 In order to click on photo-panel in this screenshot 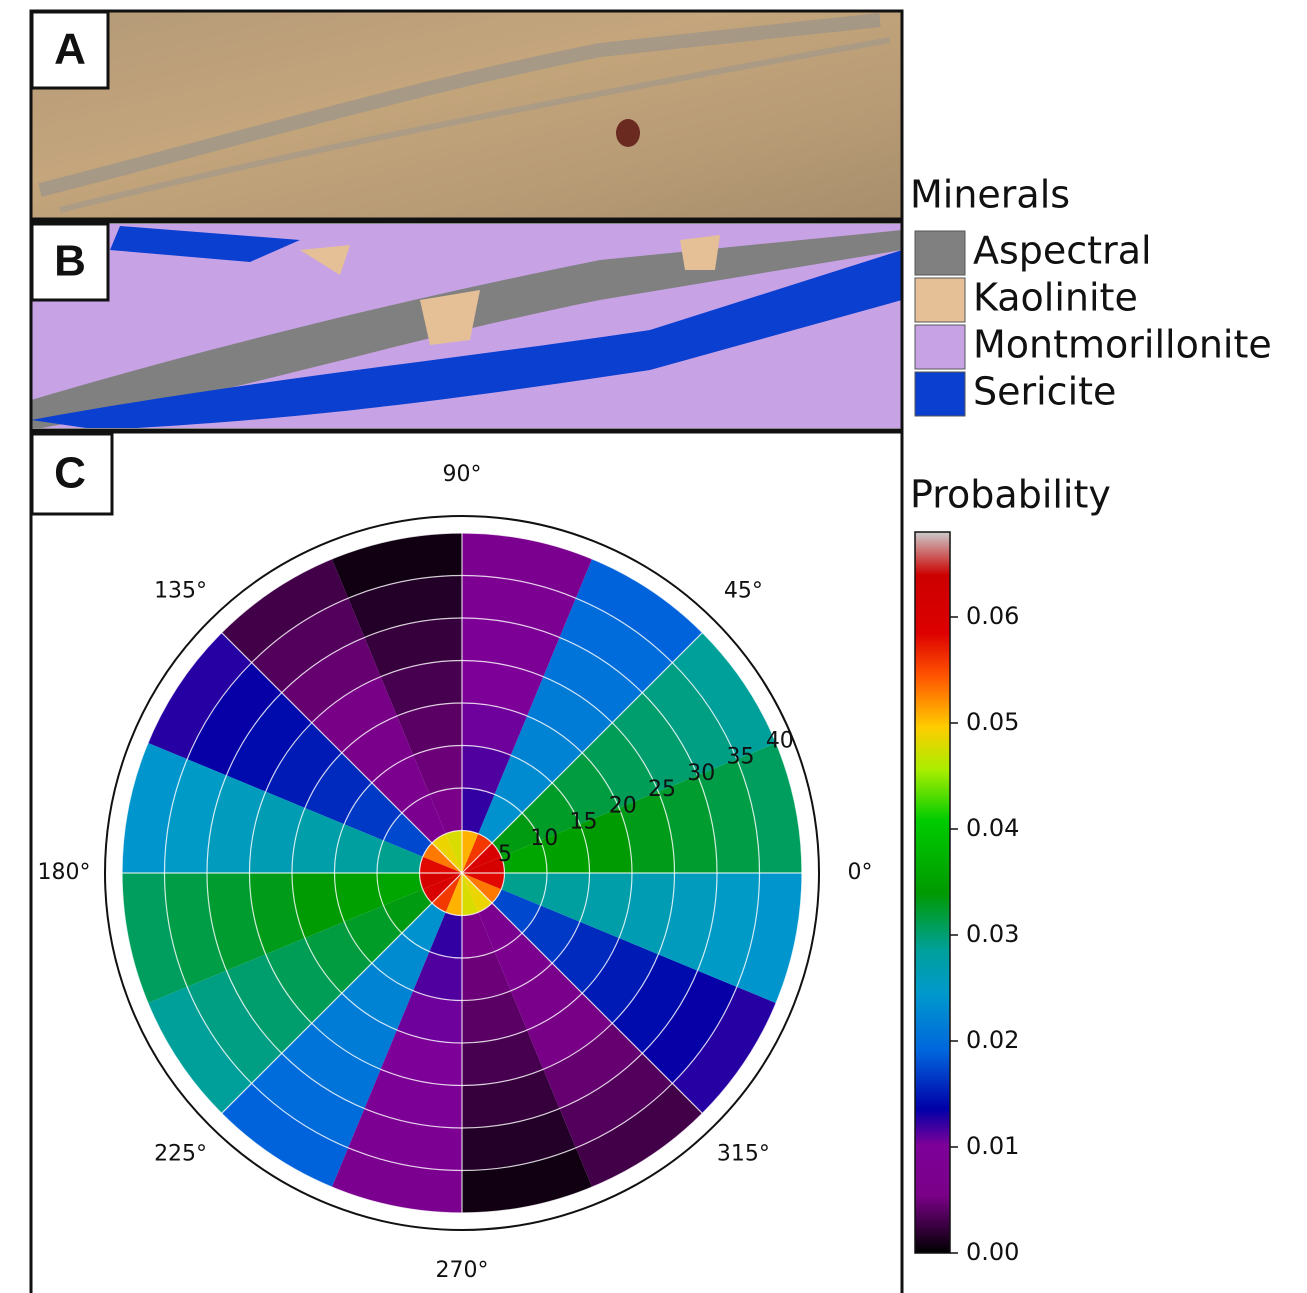, I will do `click(466, 115)`.